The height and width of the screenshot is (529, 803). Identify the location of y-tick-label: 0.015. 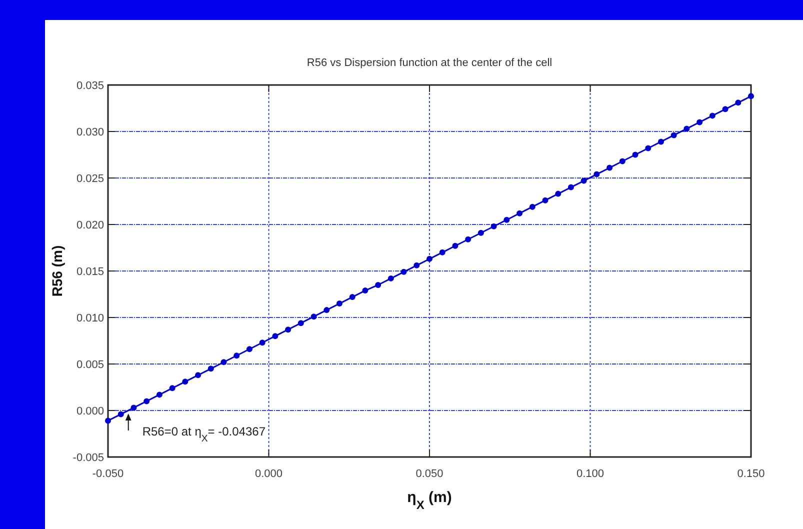
(90, 272).